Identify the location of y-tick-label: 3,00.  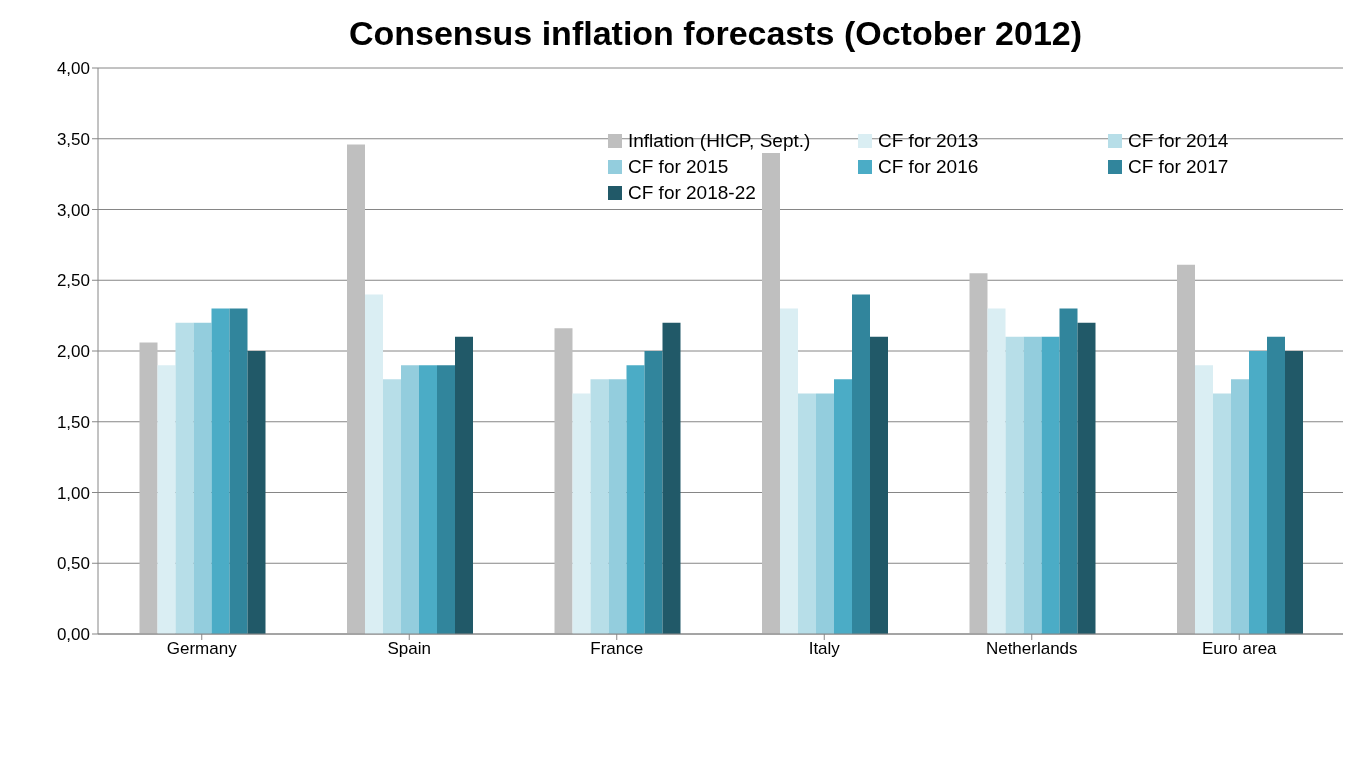
(73, 210).